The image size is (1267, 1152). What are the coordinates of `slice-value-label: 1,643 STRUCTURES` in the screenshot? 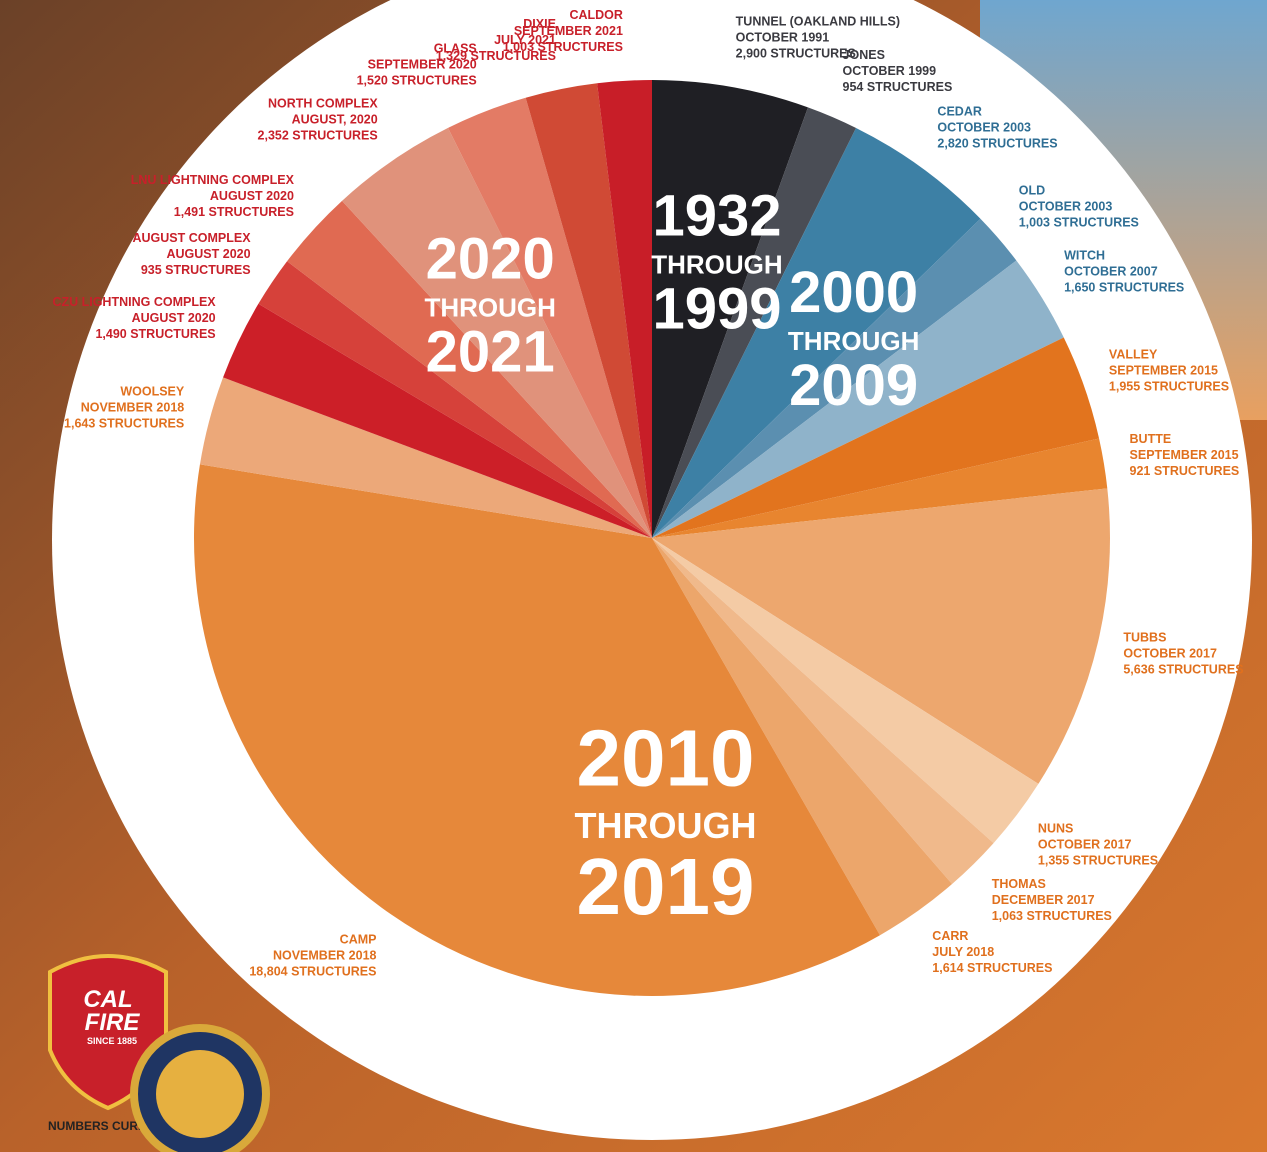 It's located at (124, 424).